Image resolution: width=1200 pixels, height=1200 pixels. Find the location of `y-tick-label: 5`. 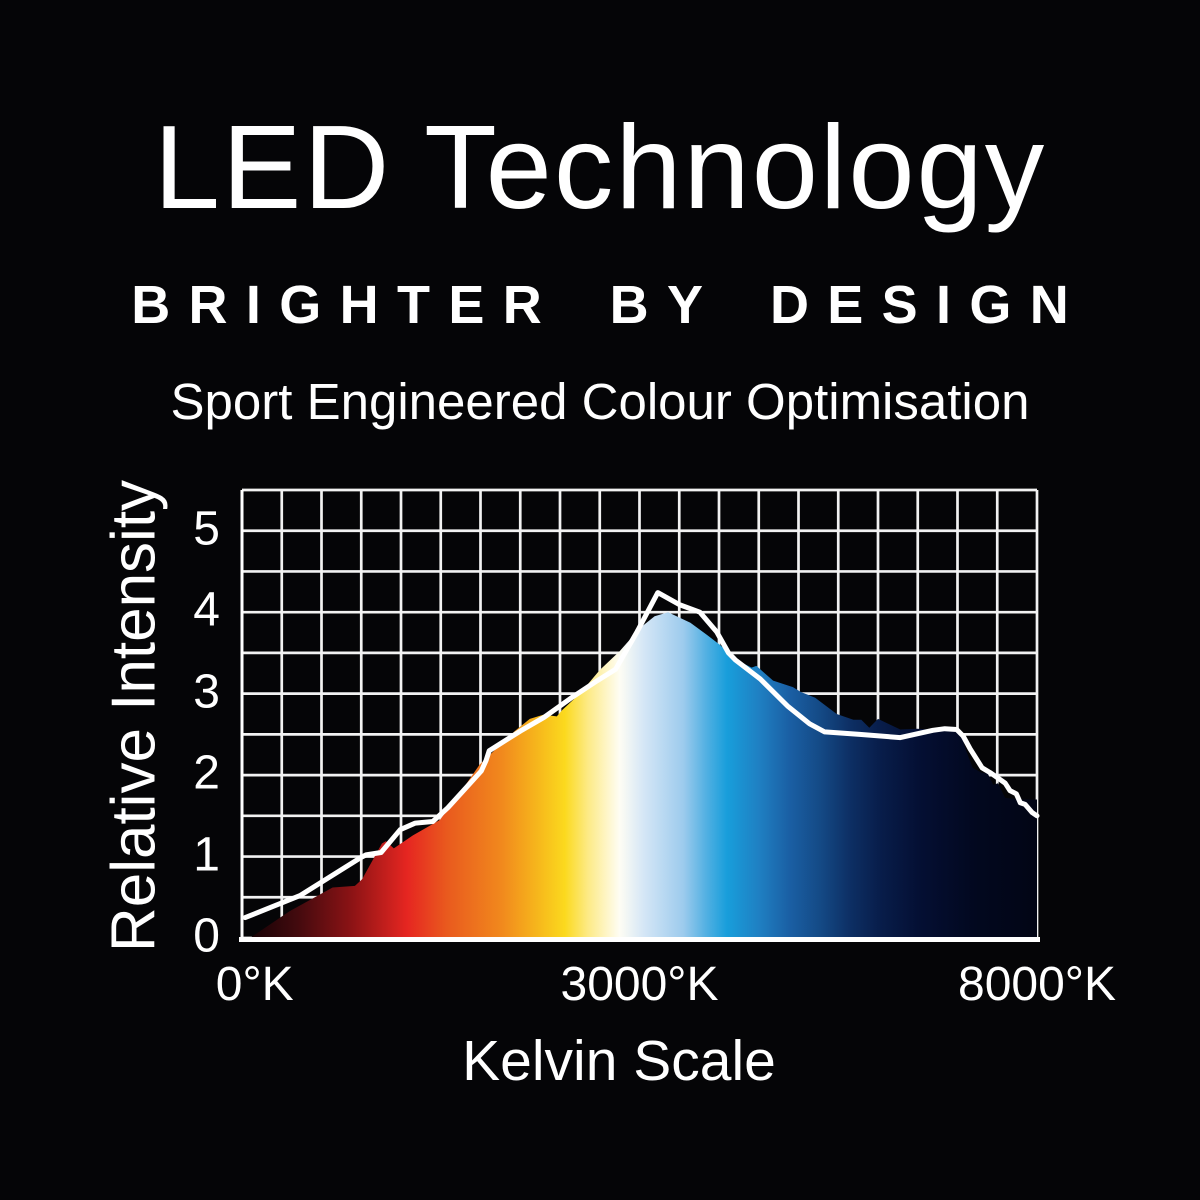

y-tick-label: 5 is located at coordinates (206, 529).